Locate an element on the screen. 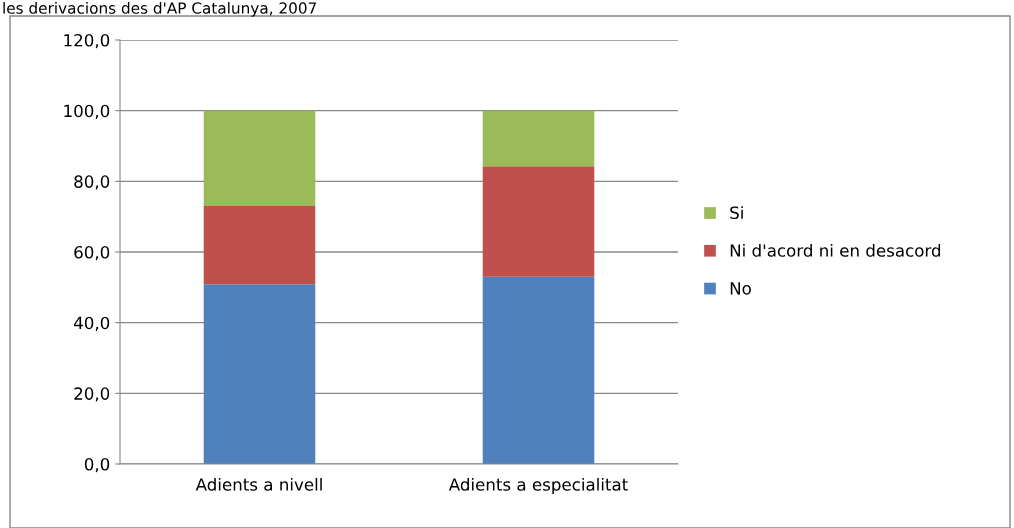  y-tick-label: 0,0 is located at coordinates (97, 465).